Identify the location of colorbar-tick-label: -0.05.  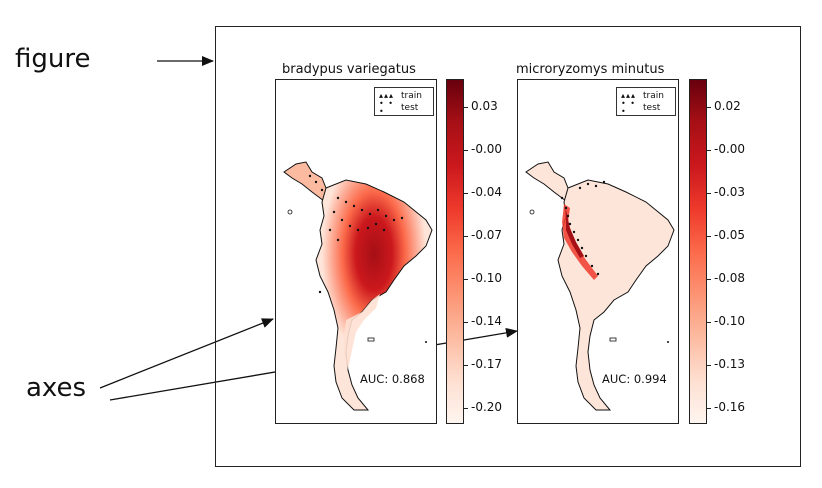
(730, 235).